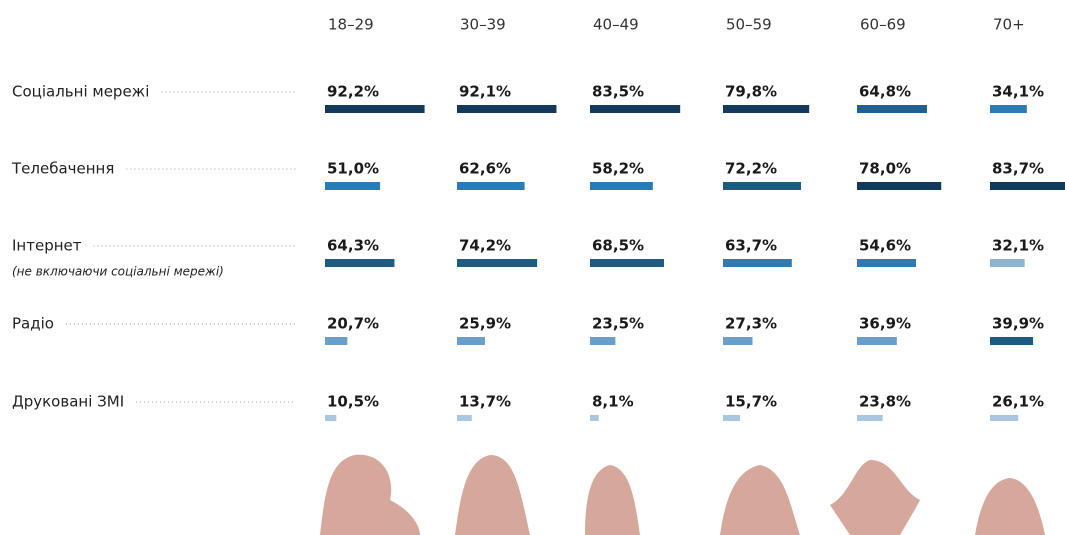  What do you see at coordinates (885, 246) in the screenshot?
I see `value-label: 54,6%` at bounding box center [885, 246].